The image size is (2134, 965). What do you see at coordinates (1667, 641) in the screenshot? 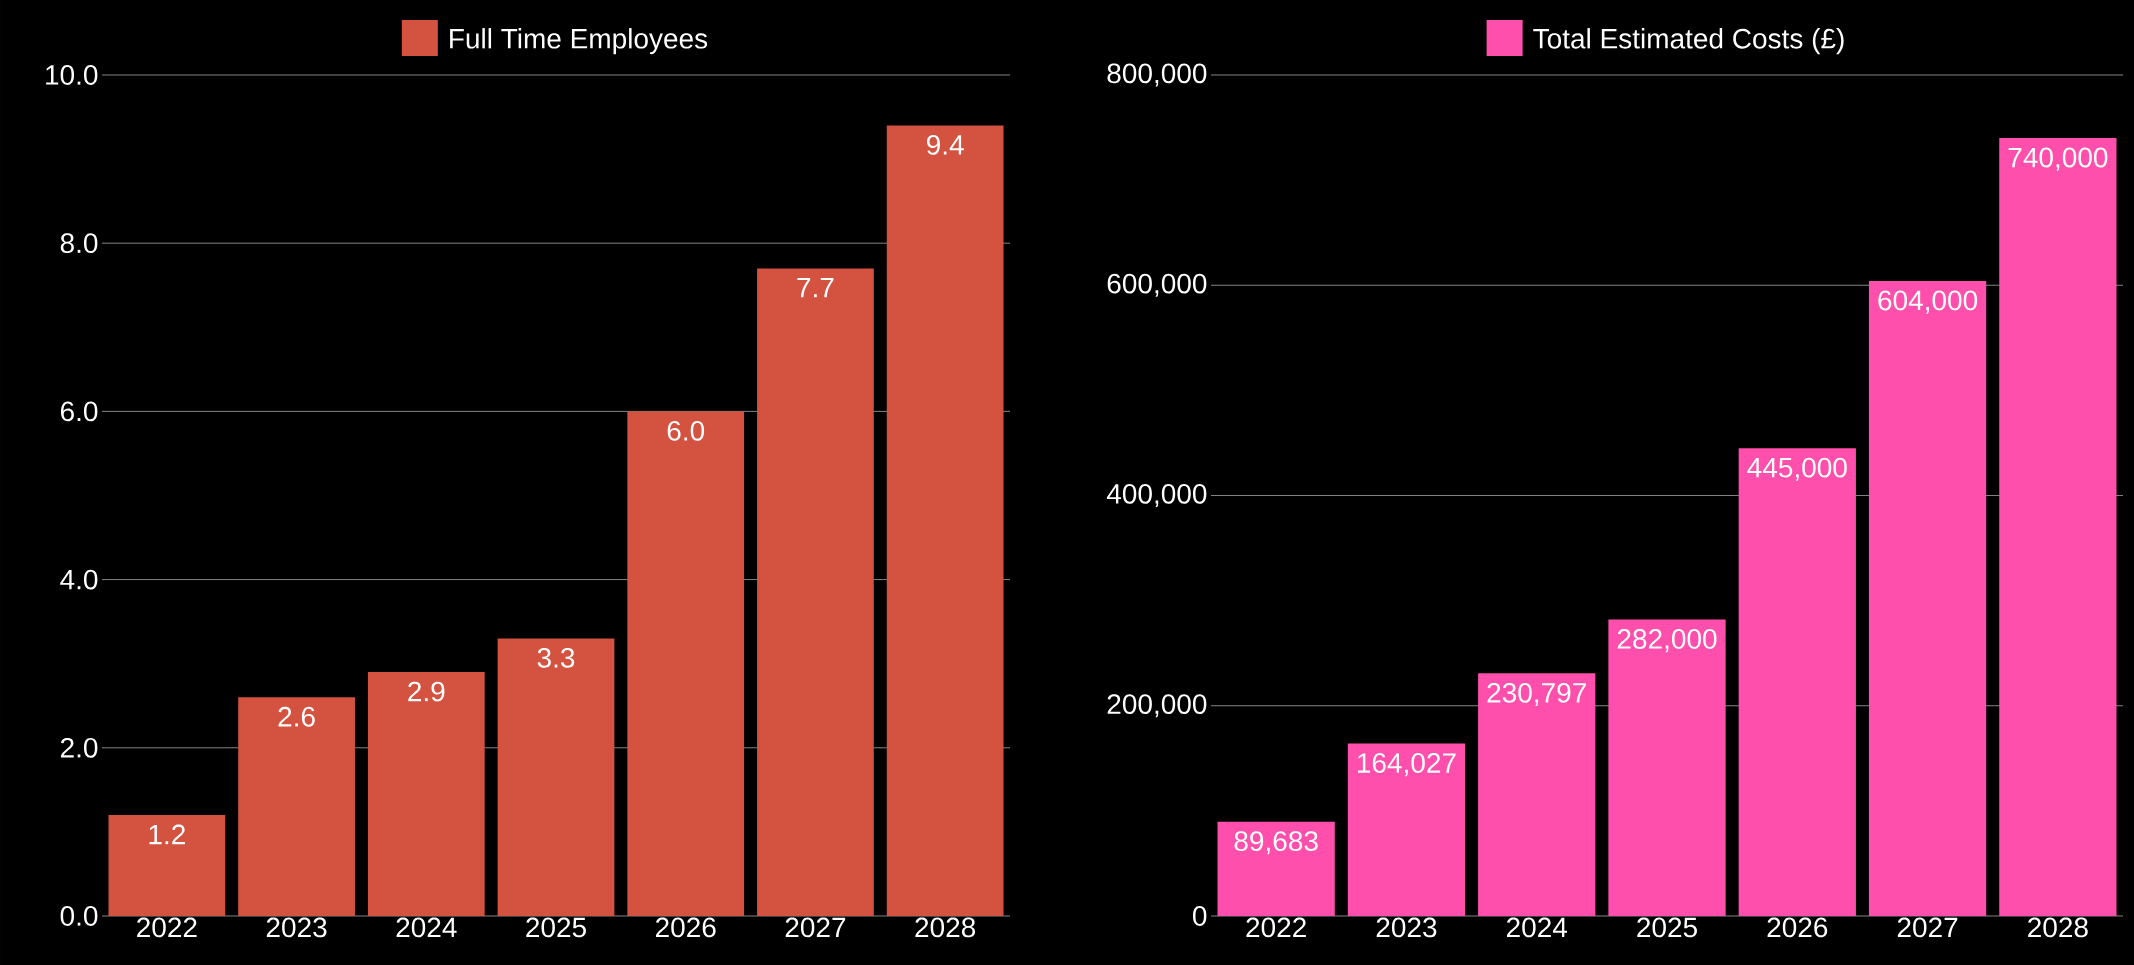
I see `data-label: 282,000` at bounding box center [1667, 641].